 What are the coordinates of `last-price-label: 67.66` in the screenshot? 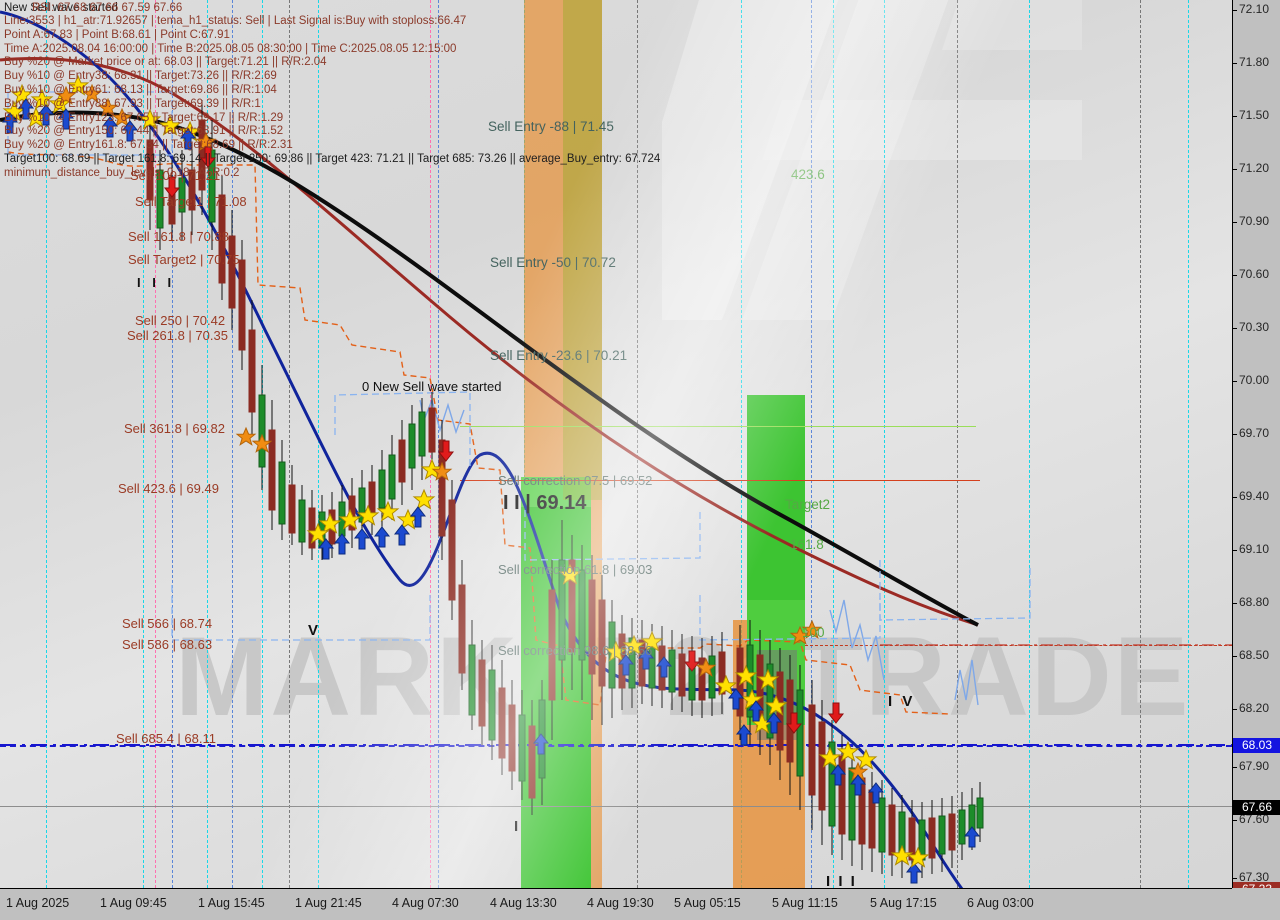 It's located at (1256, 807).